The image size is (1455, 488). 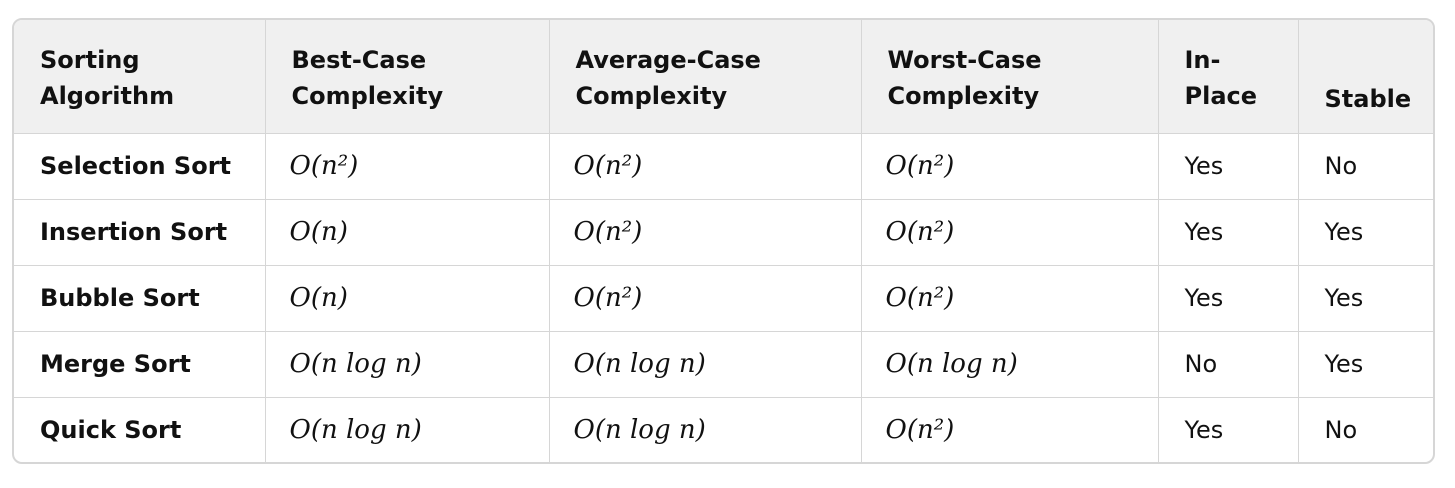 What do you see at coordinates (407, 166) in the screenshot?
I see `cell-best-case: O(n²)` at bounding box center [407, 166].